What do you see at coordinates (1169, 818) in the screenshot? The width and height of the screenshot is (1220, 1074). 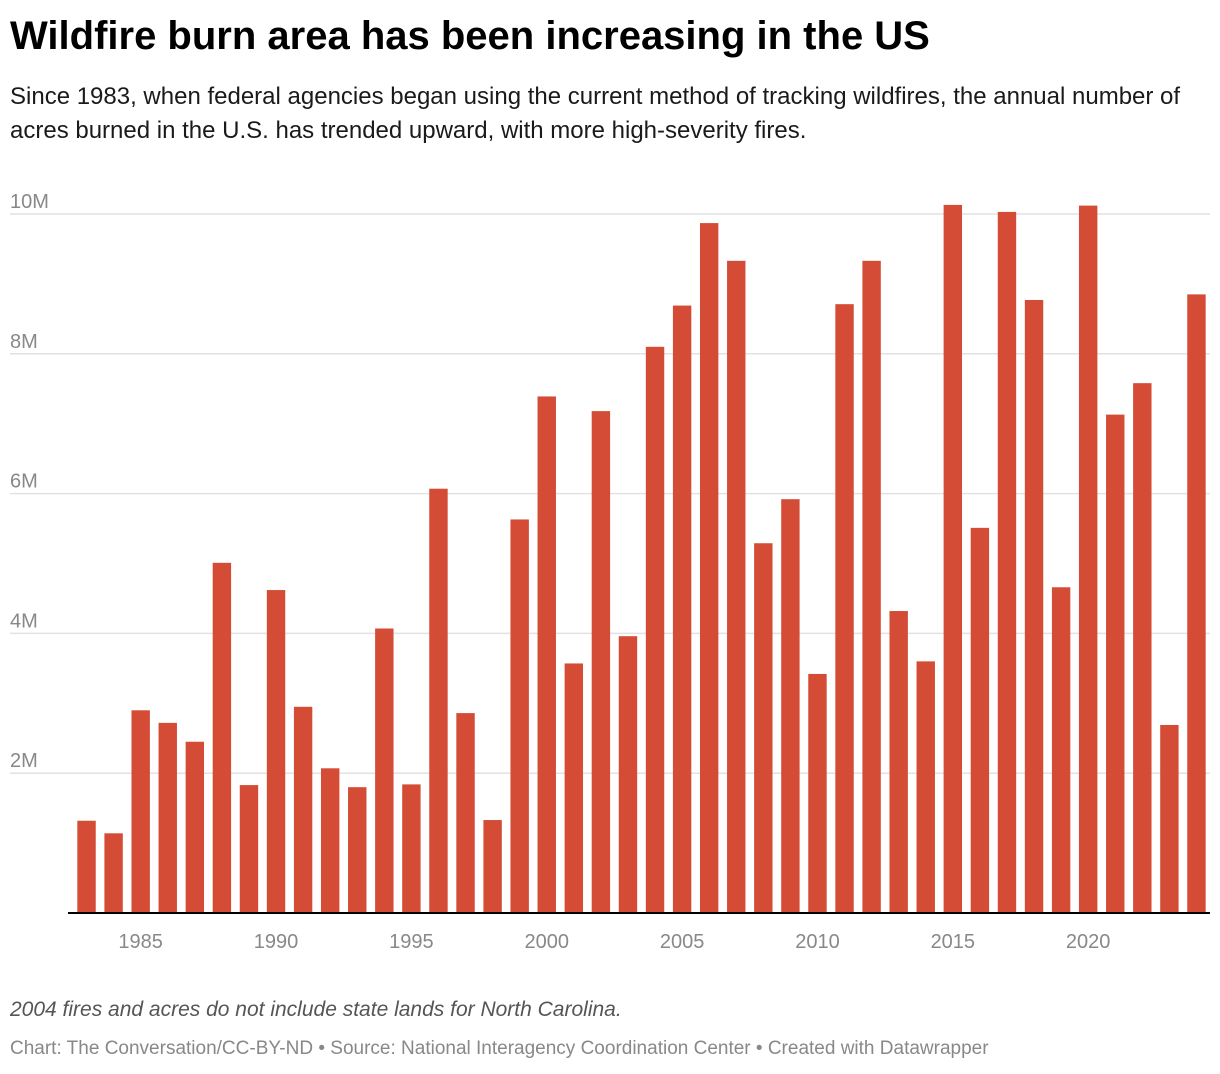 I see `bar-2023` at bounding box center [1169, 818].